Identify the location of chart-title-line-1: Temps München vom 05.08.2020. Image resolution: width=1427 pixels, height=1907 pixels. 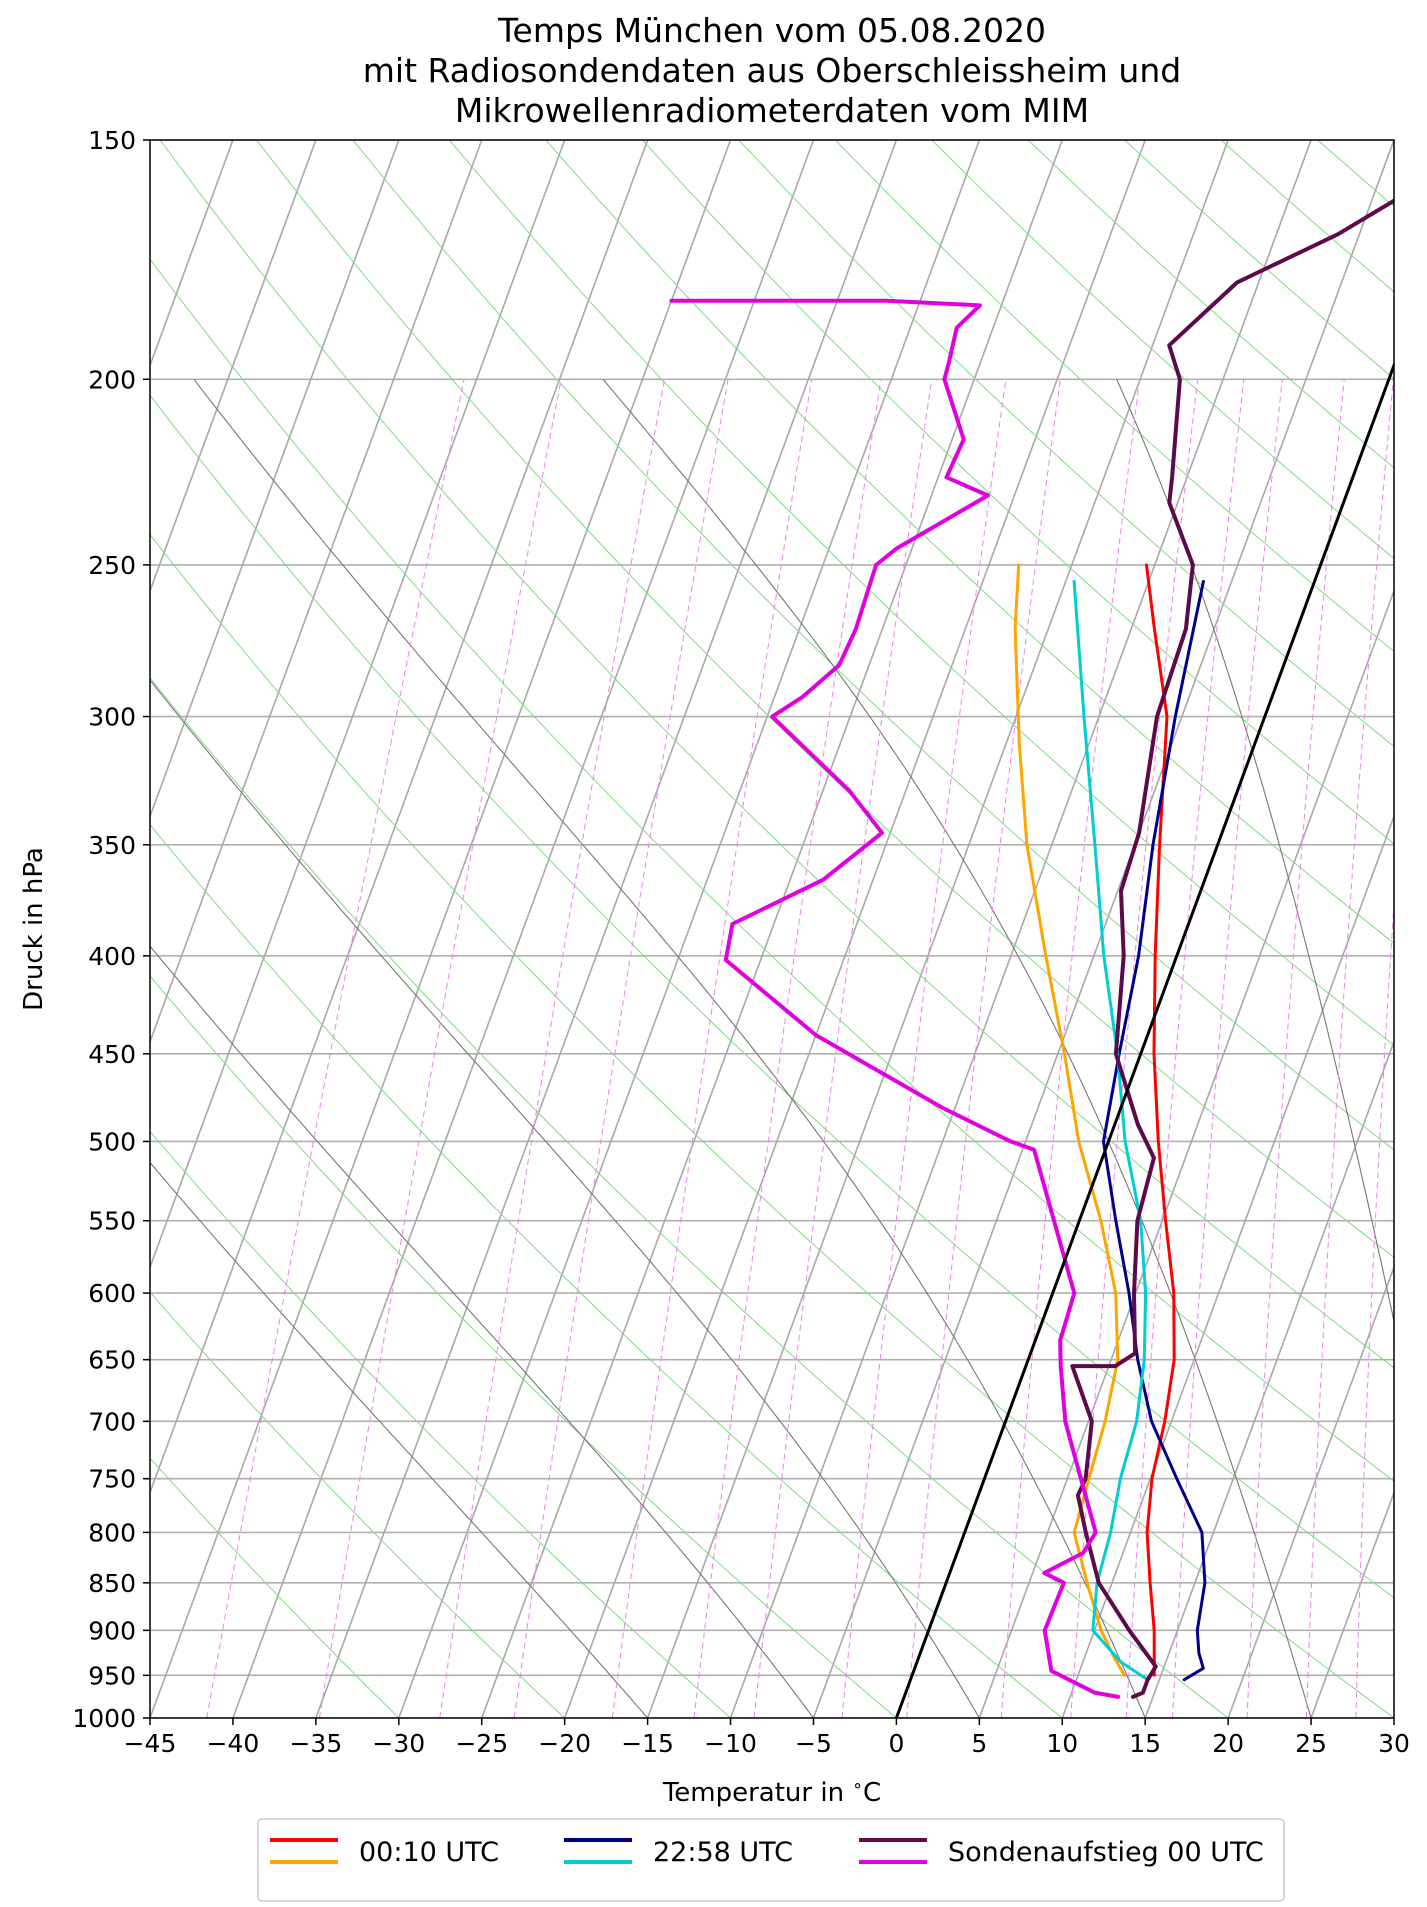
(771, 30).